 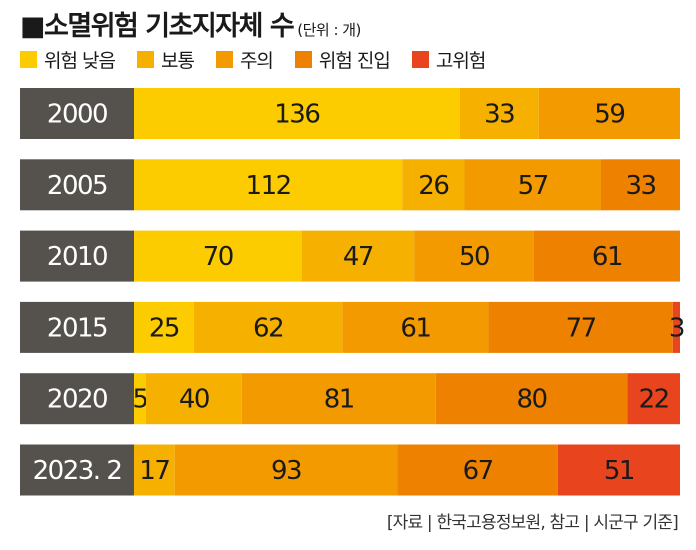 I want to click on legend-item: 위험 낮음, so click(x=68, y=59).